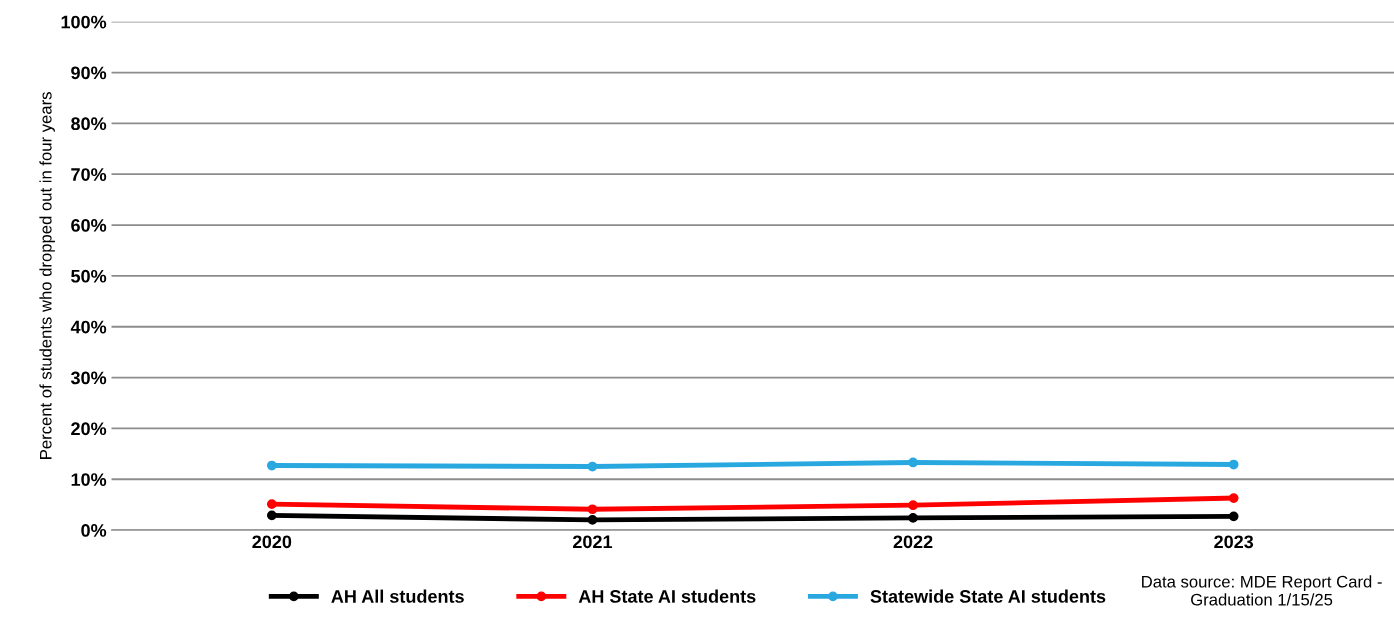 This screenshot has height=620, width=1394. What do you see at coordinates (1262, 590) in the screenshot?
I see `source-note: Data source: MDE Report Card - Graduation 1/15/25` at bounding box center [1262, 590].